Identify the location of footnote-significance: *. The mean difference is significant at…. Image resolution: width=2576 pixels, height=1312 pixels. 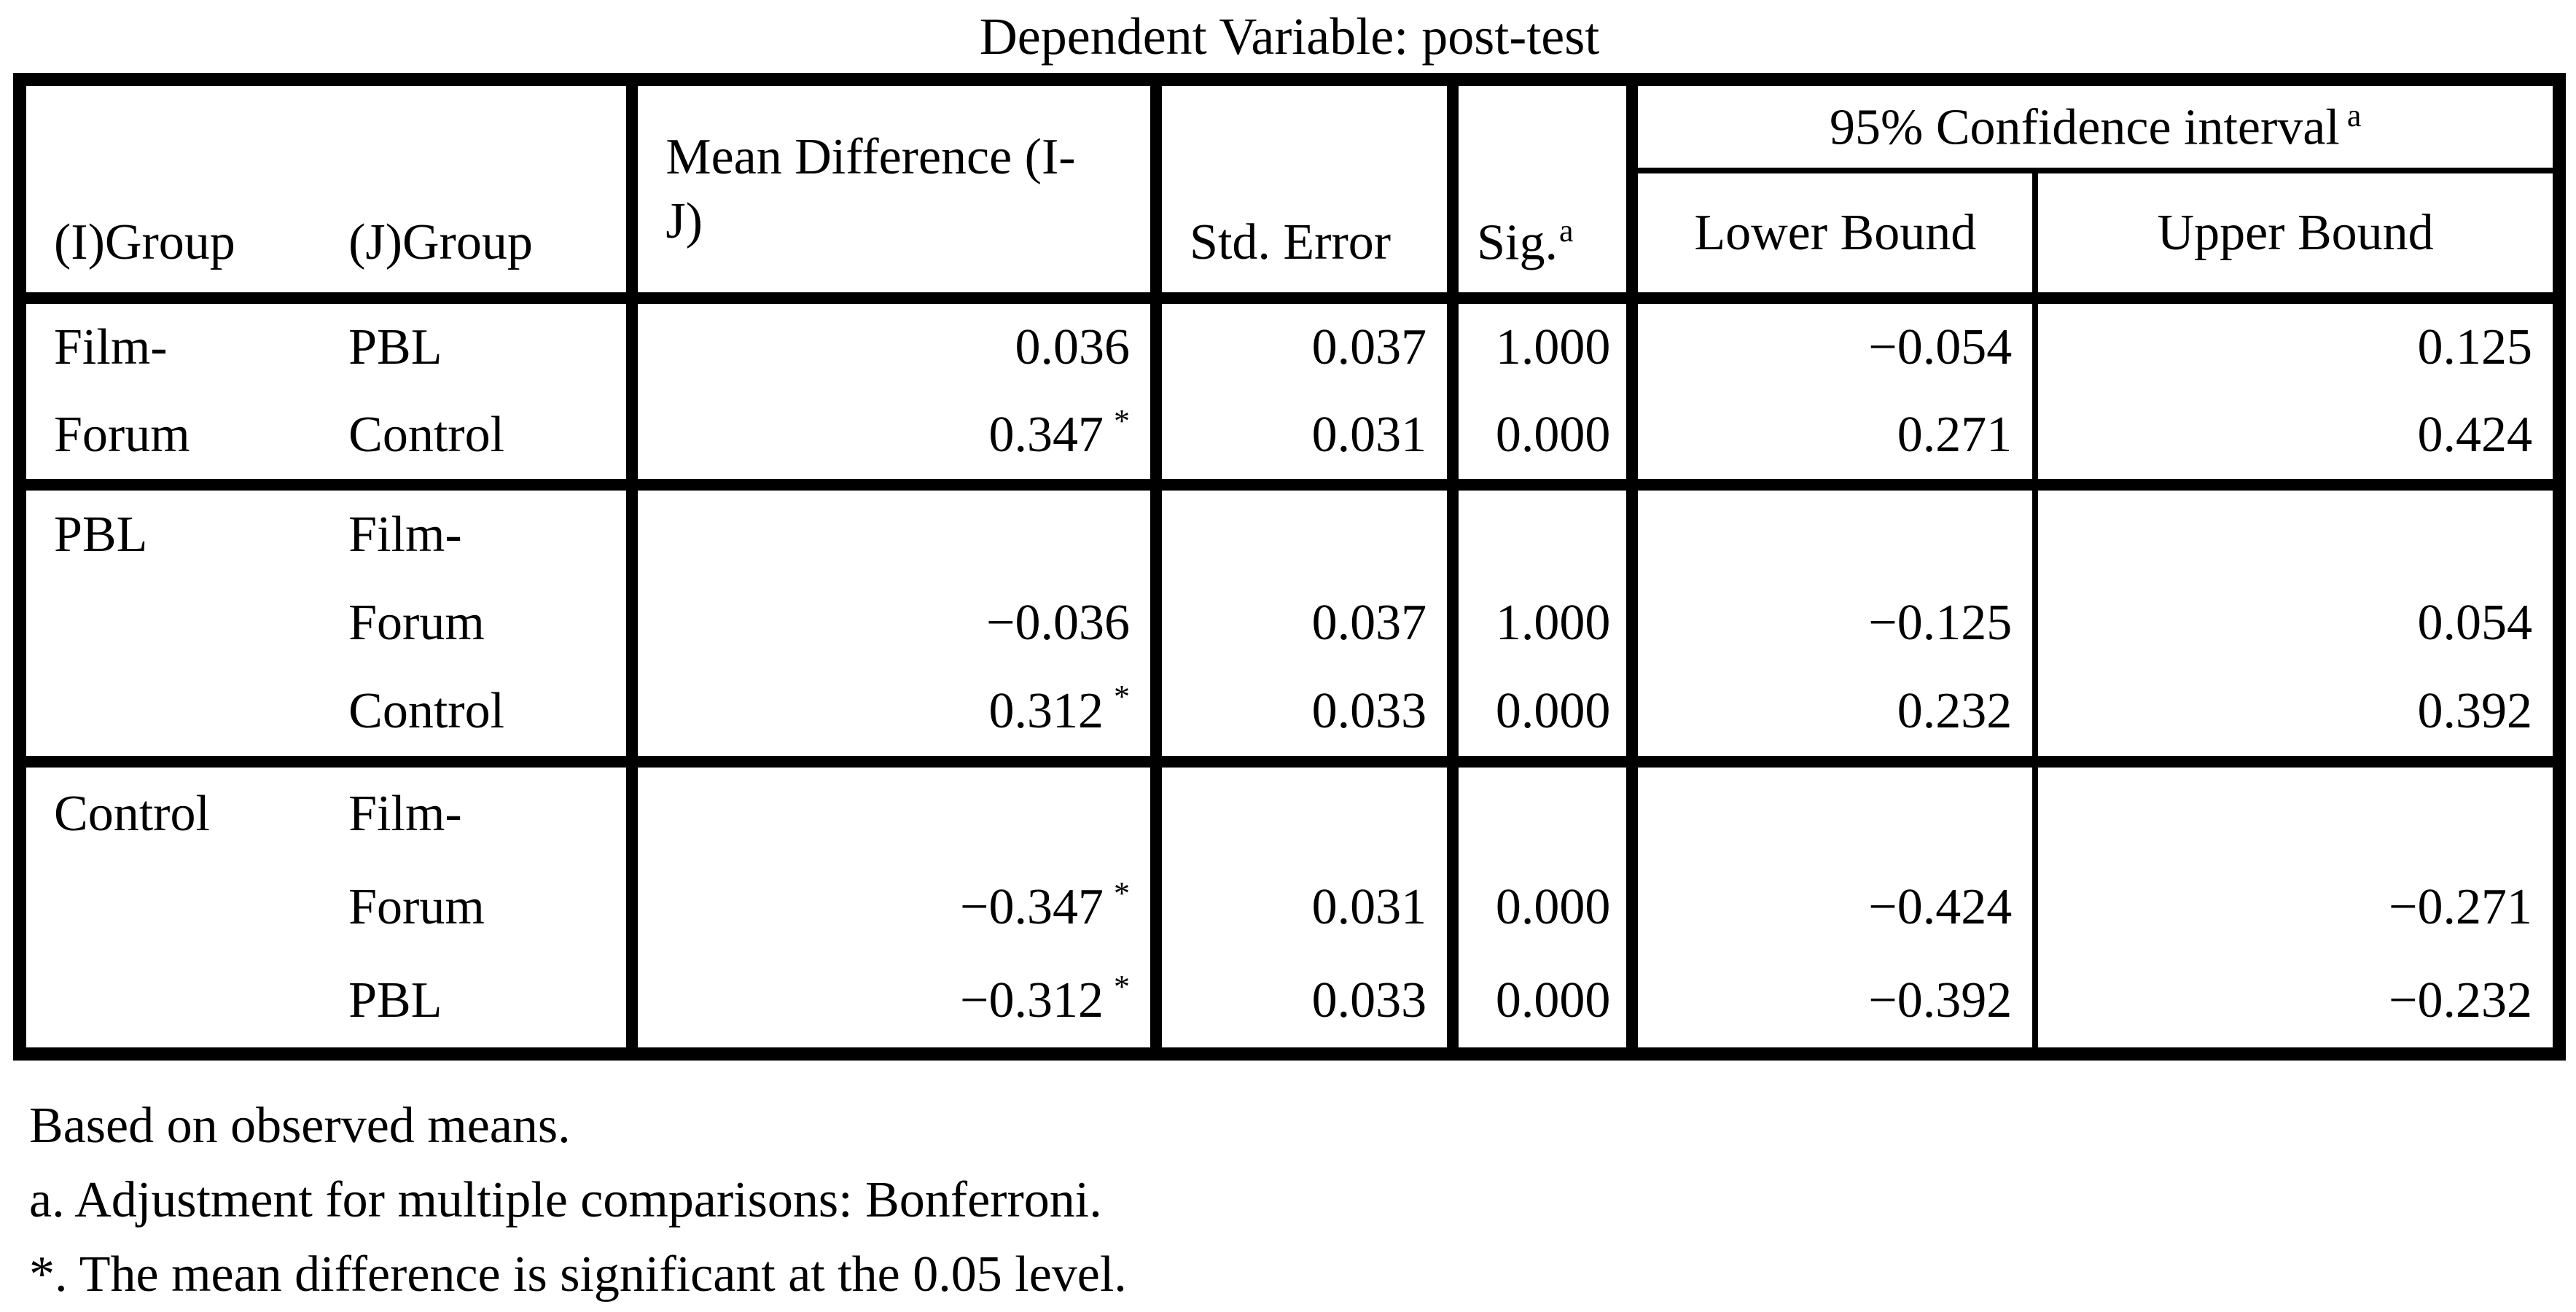
(578, 1274).